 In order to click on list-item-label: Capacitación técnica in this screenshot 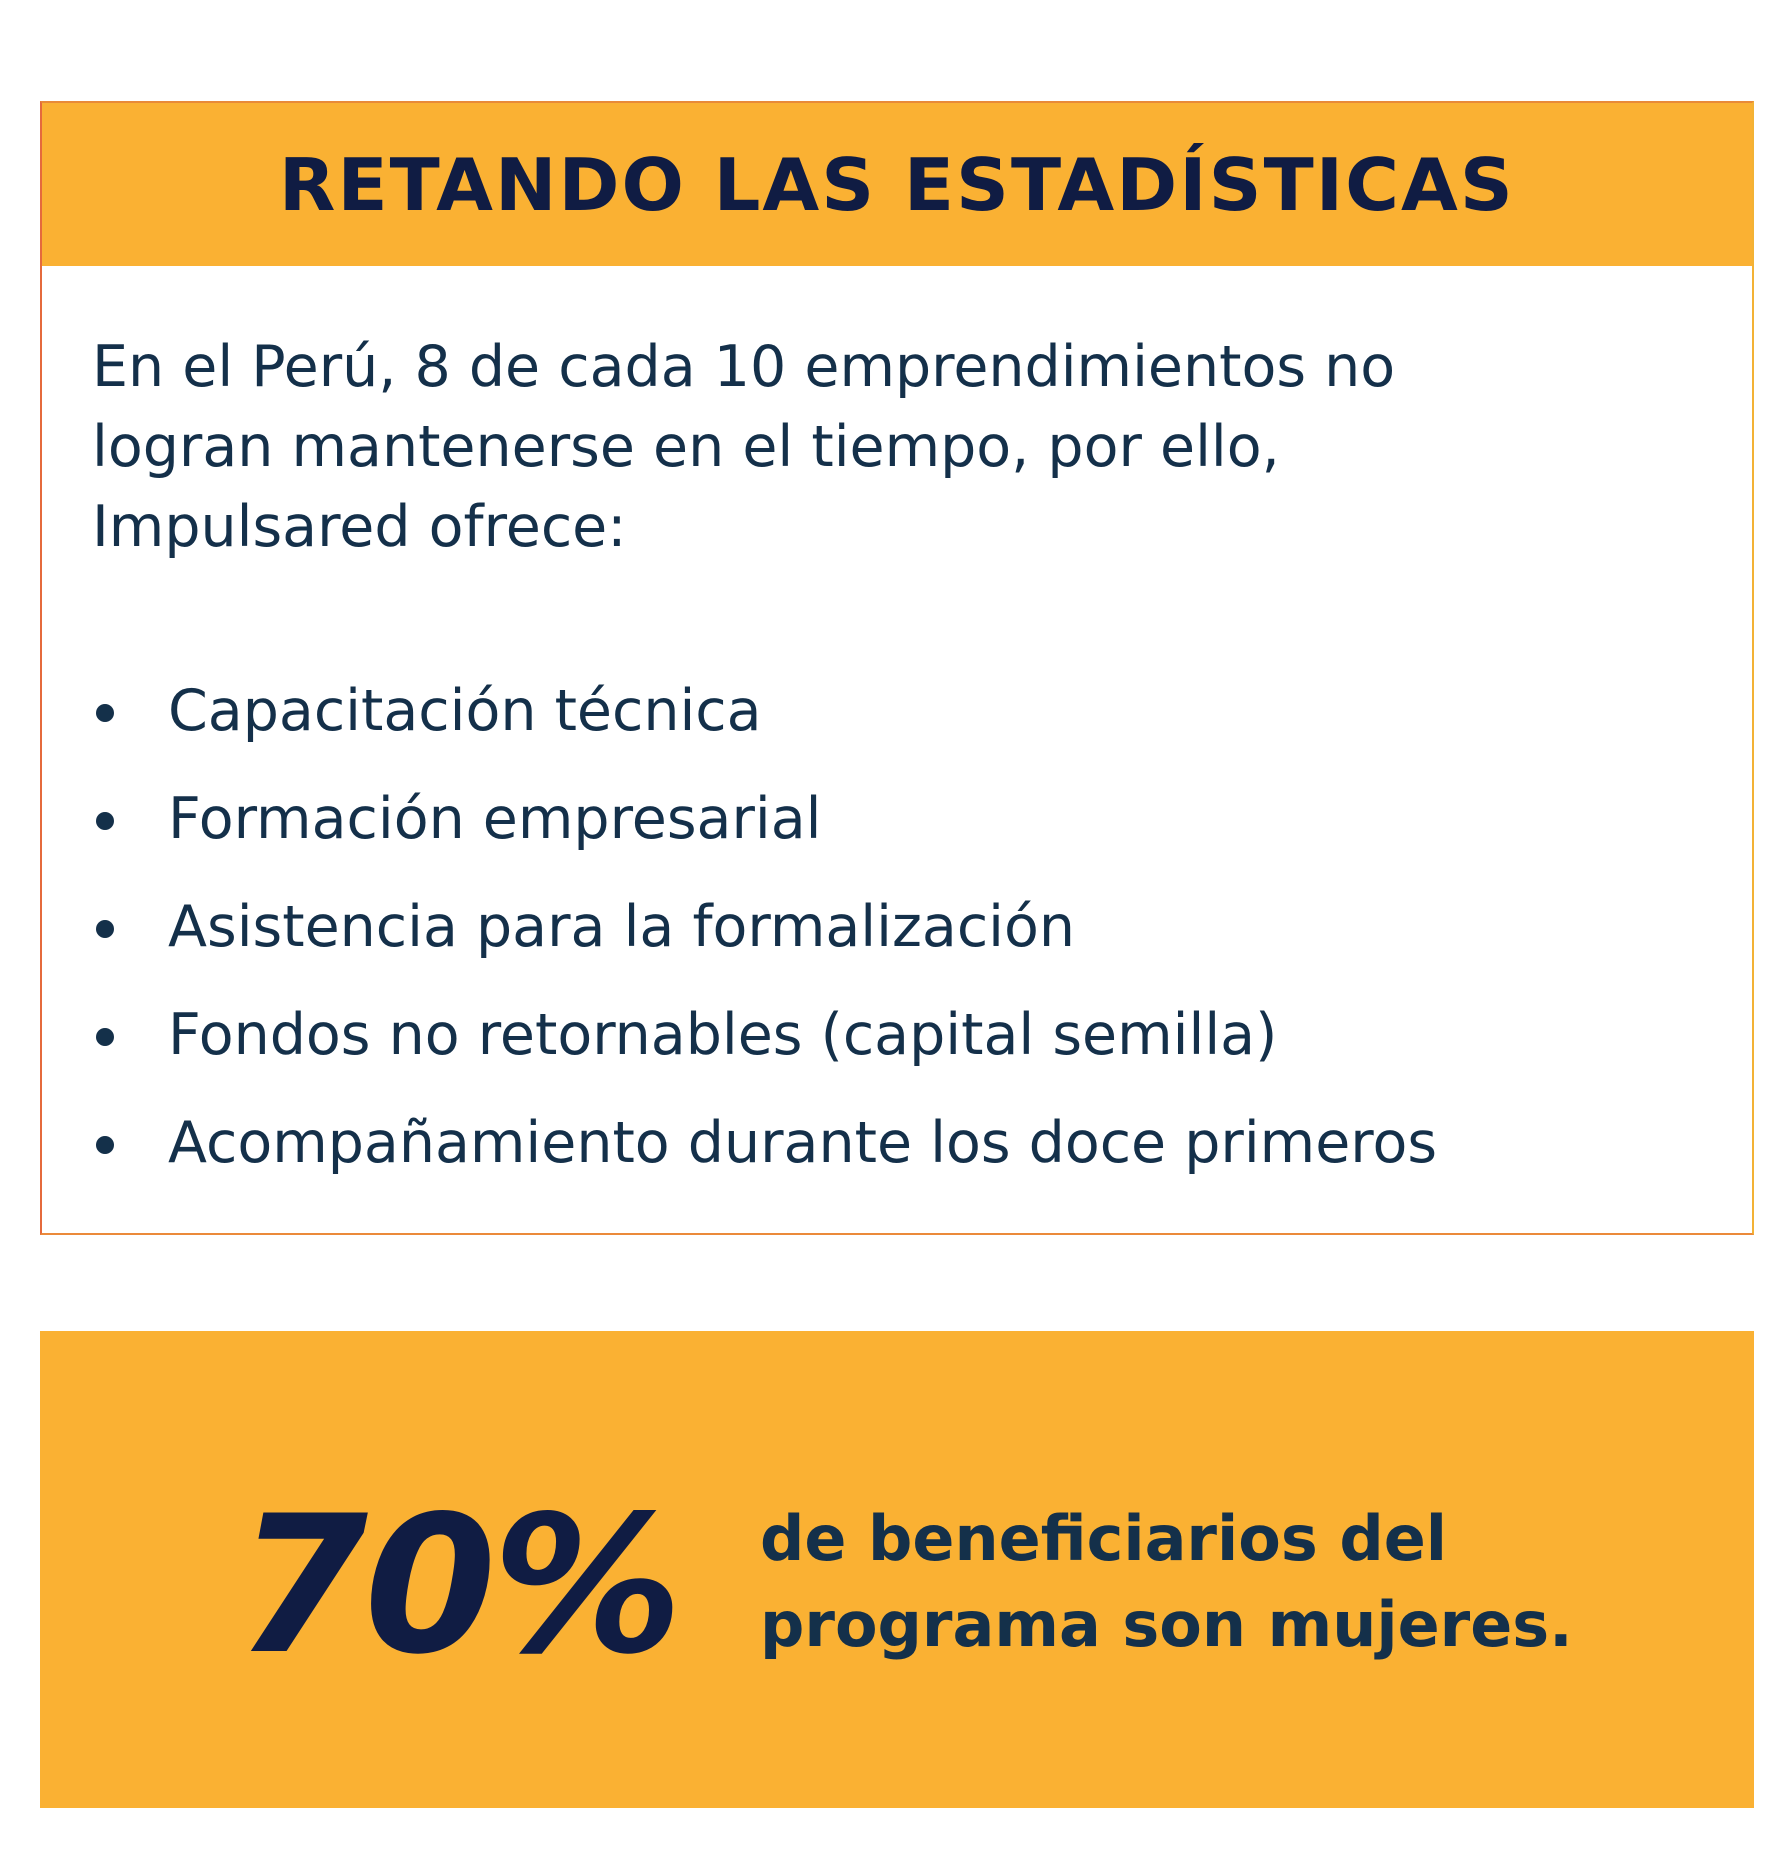, I will do `click(465, 711)`.